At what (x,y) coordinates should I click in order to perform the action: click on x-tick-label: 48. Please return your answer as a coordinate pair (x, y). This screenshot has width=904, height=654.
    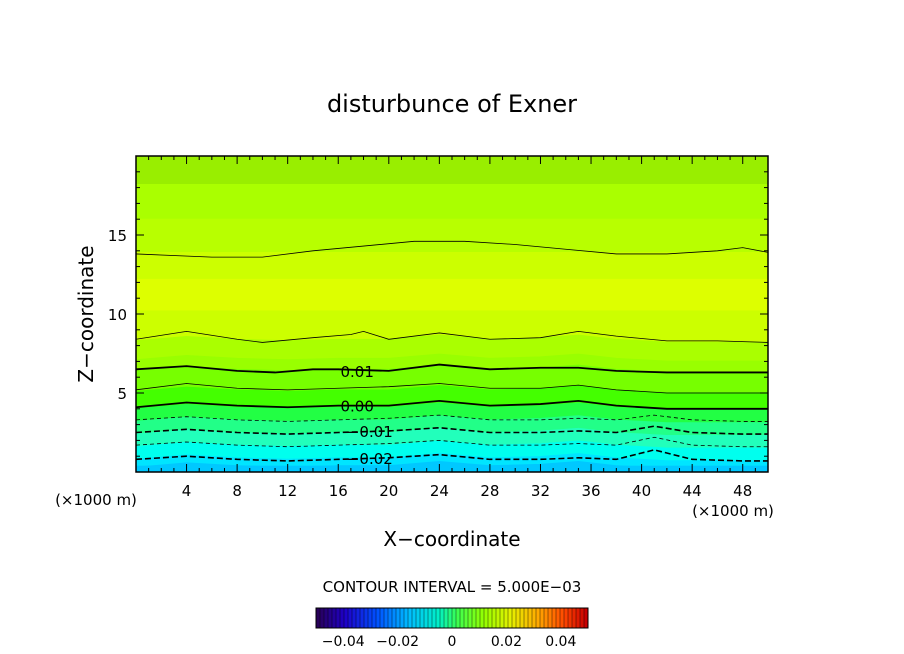
    Looking at the image, I should click on (742, 491).